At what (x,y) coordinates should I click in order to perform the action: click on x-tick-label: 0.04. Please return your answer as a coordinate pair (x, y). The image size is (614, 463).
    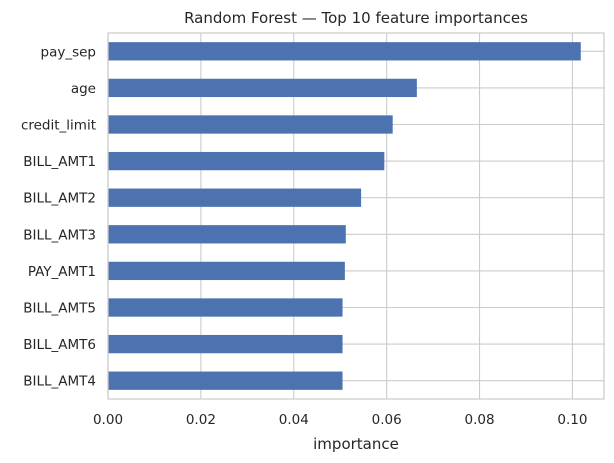
    Looking at the image, I should click on (294, 420).